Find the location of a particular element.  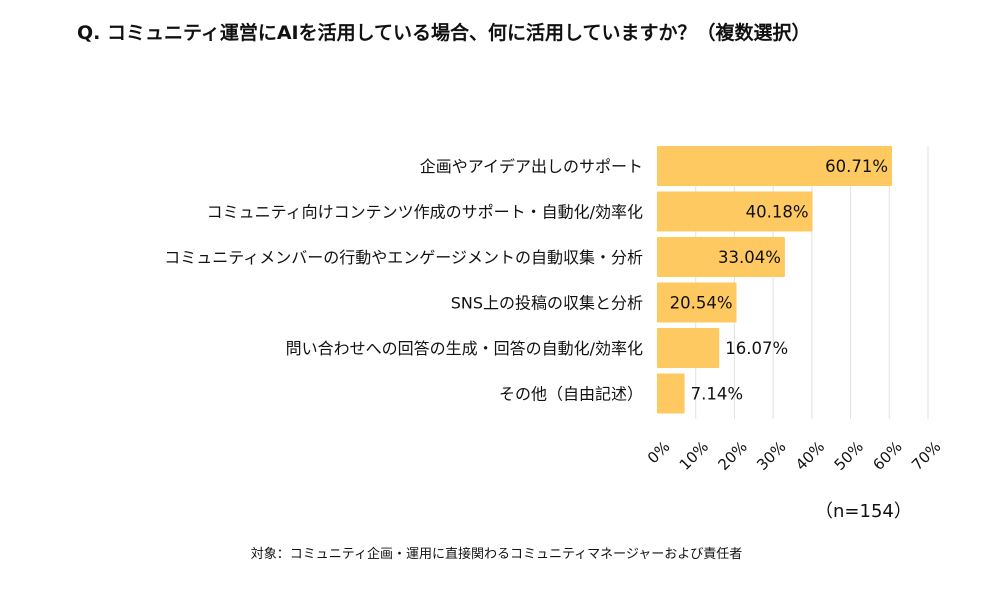

category-label: コミュニティ向けコンテンツ作成のサポート・自動化/効率化 is located at coordinates (425, 212).